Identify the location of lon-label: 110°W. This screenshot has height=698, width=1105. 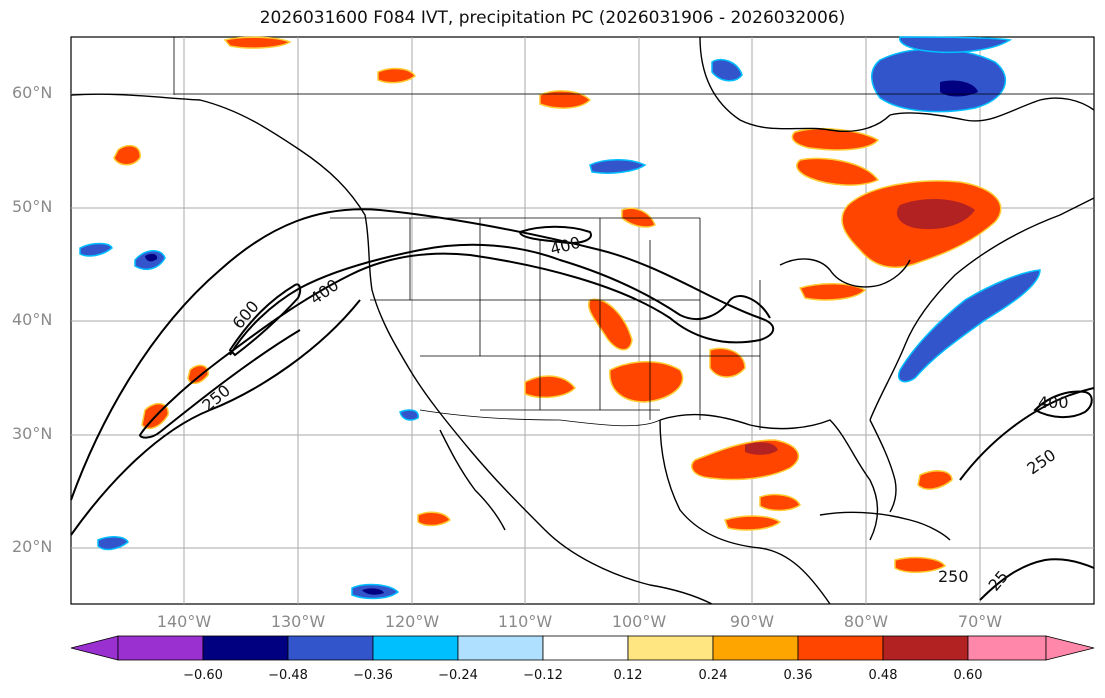
(525, 621).